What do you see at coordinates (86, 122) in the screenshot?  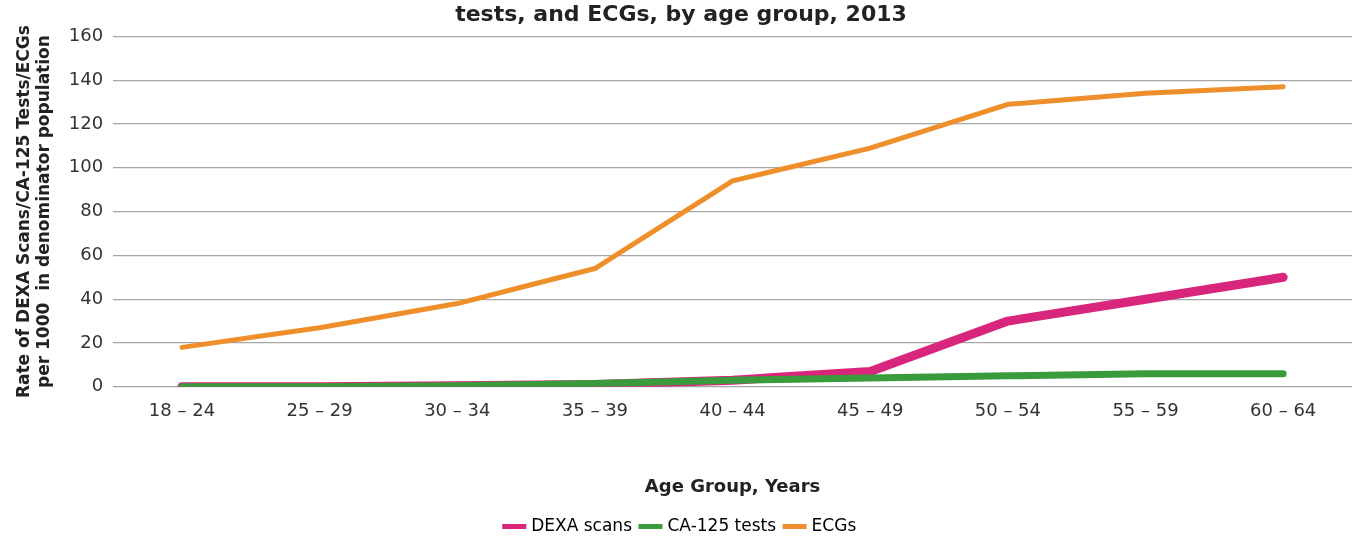 I see `y-tick-label: 120` at bounding box center [86, 122].